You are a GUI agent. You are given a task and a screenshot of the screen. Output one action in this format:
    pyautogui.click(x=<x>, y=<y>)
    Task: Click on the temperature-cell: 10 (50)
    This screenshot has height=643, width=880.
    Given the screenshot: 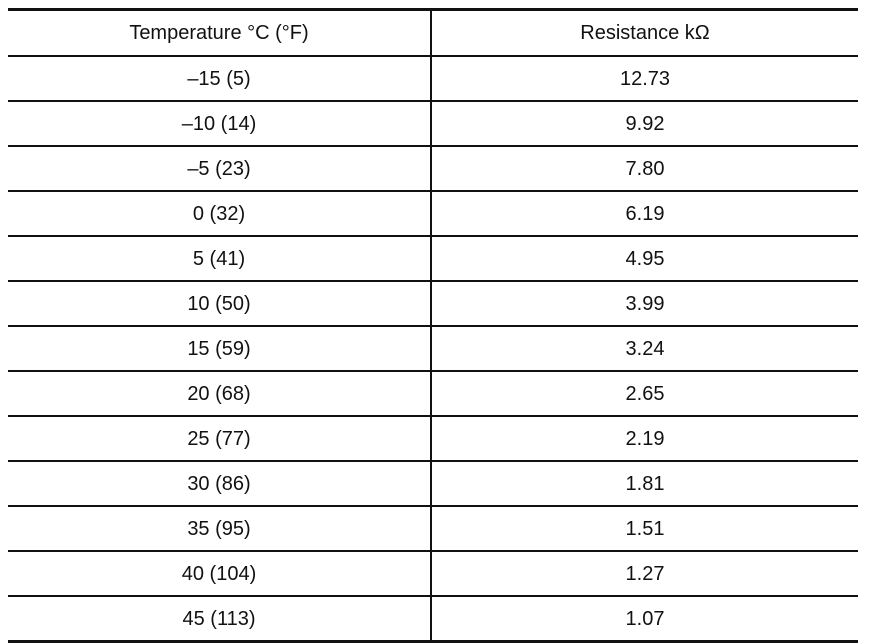 What is the action you would take?
    pyautogui.click(x=220, y=304)
    